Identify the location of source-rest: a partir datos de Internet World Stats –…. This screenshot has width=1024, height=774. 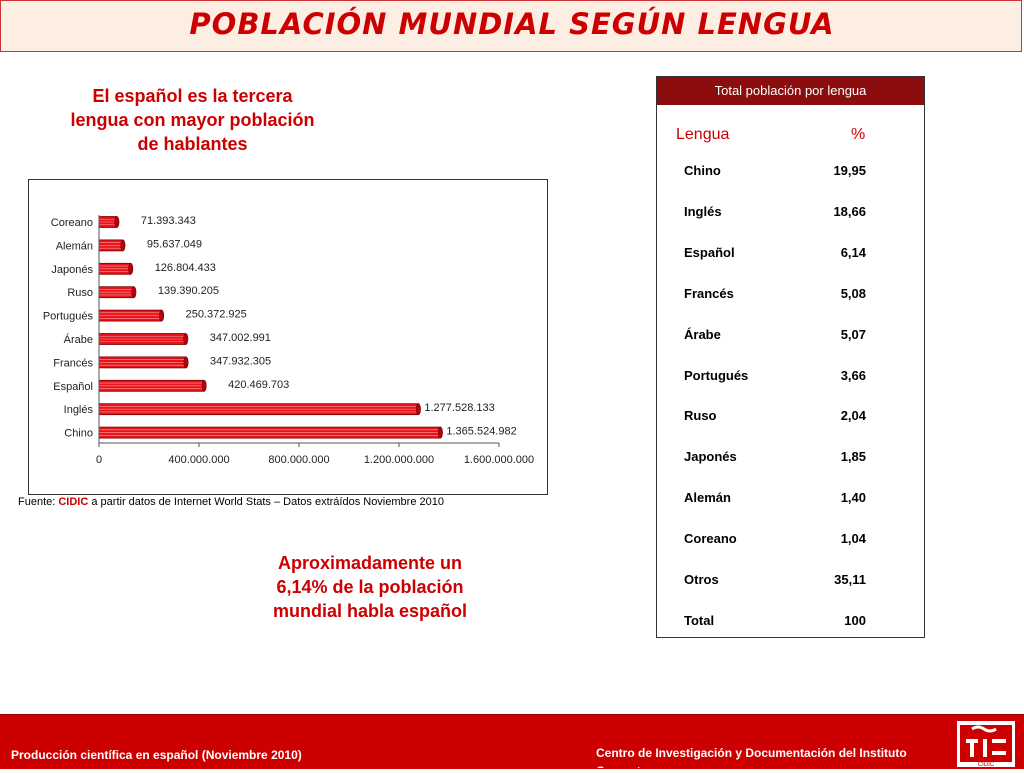
(266, 502).